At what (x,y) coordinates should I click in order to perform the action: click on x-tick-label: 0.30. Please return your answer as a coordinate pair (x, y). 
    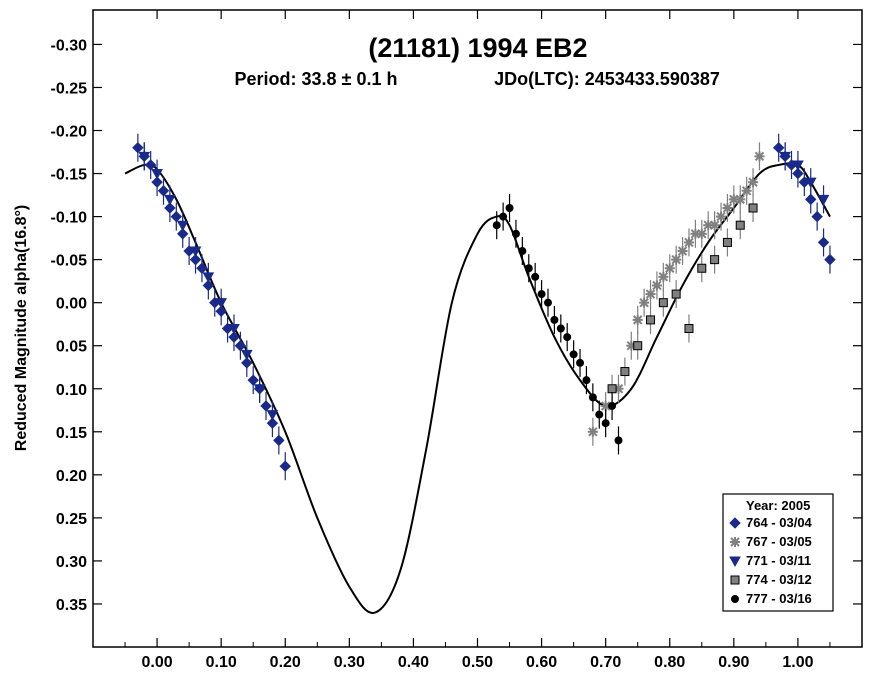
    Looking at the image, I should click on (349, 662).